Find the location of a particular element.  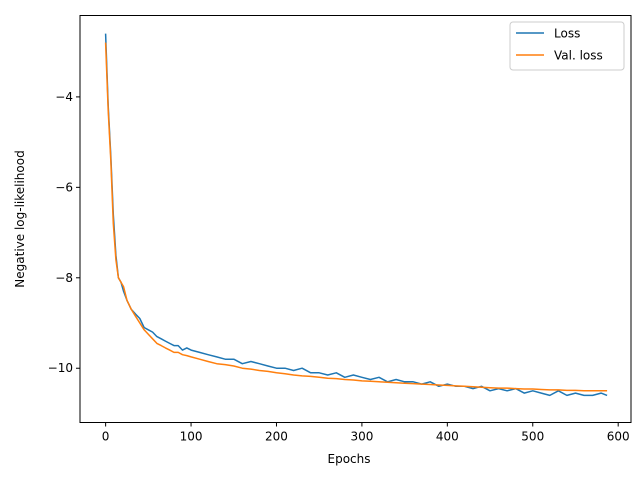

y-tick-label: −10 is located at coordinates (60, 368).